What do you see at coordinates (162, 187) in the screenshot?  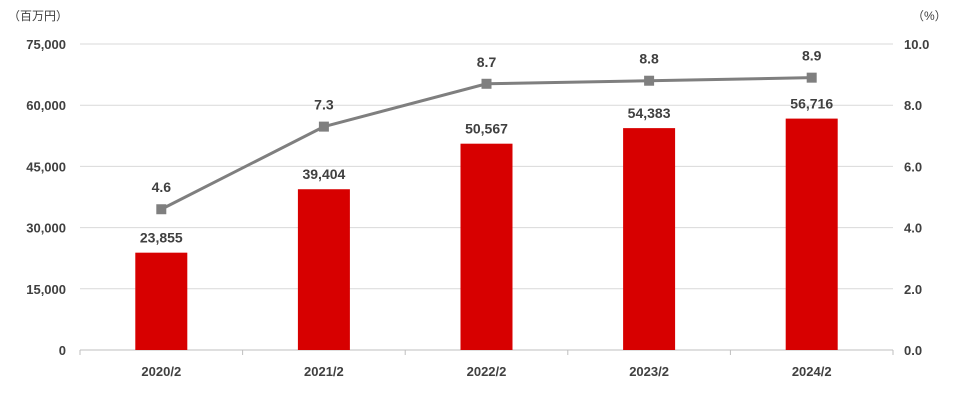 I see `line-value-label: 4.6` at bounding box center [162, 187].